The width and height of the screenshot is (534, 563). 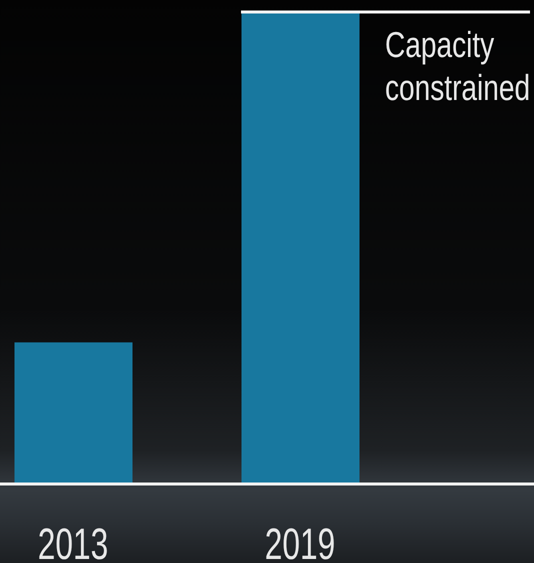 What do you see at coordinates (300, 541) in the screenshot?
I see `x-tick-label: 2019` at bounding box center [300, 541].